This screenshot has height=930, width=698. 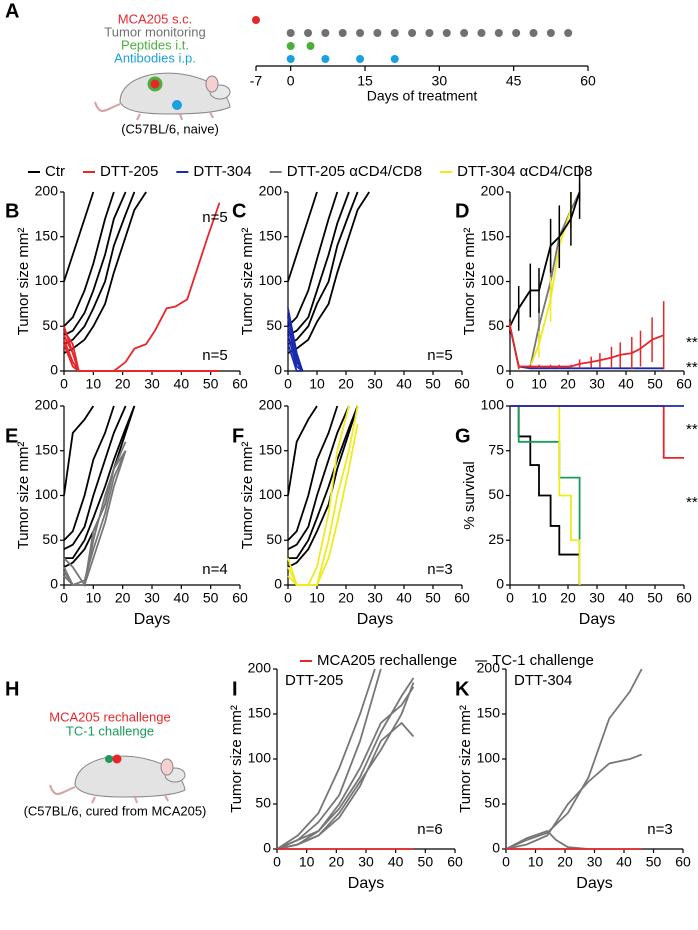 What do you see at coordinates (170, 128) in the screenshot?
I see `caption: (C57BL/6, naive)` at bounding box center [170, 128].